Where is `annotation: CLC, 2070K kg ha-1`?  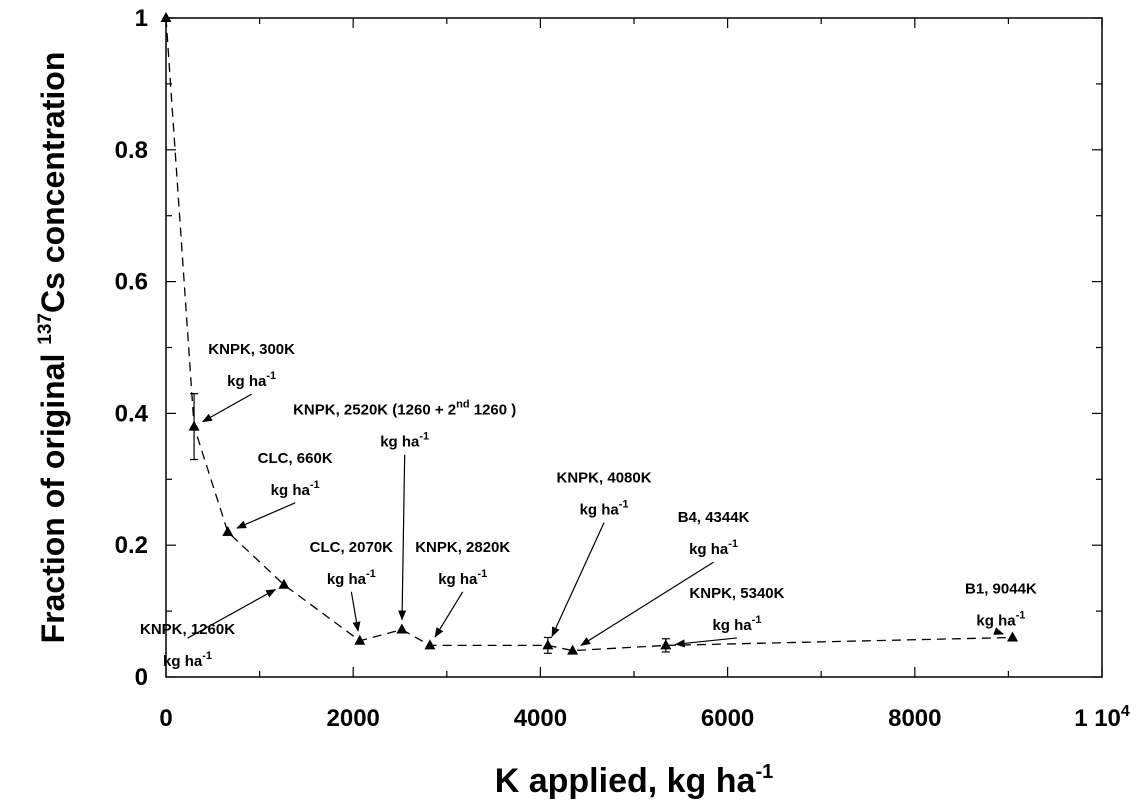 annotation: CLC, 2070K kg ha-1 is located at coordinates (352, 585).